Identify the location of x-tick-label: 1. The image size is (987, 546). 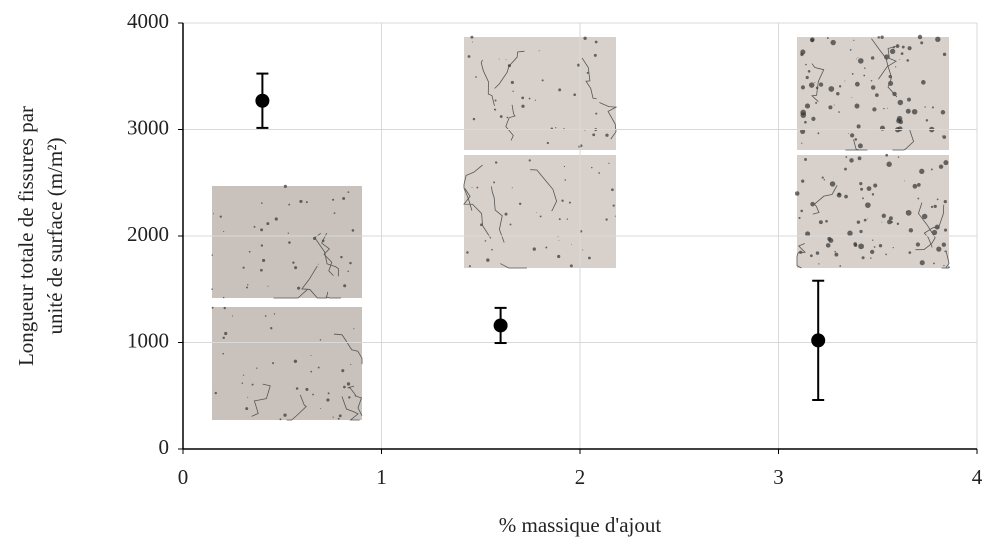
(381, 477).